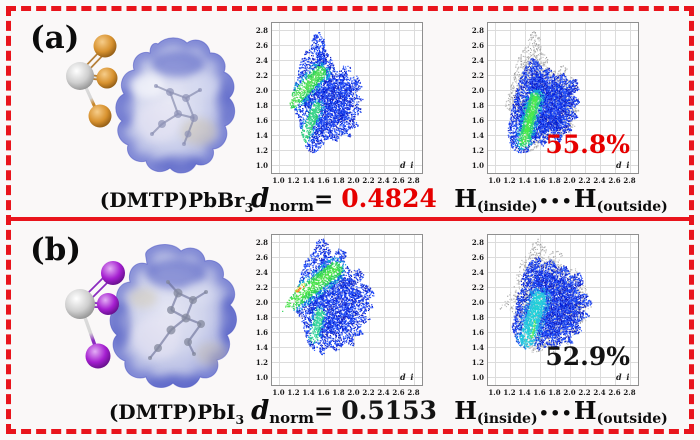  What do you see at coordinates (389, 198) in the screenshot?
I see `dnorm-value: 0.4824` at bounding box center [389, 198].